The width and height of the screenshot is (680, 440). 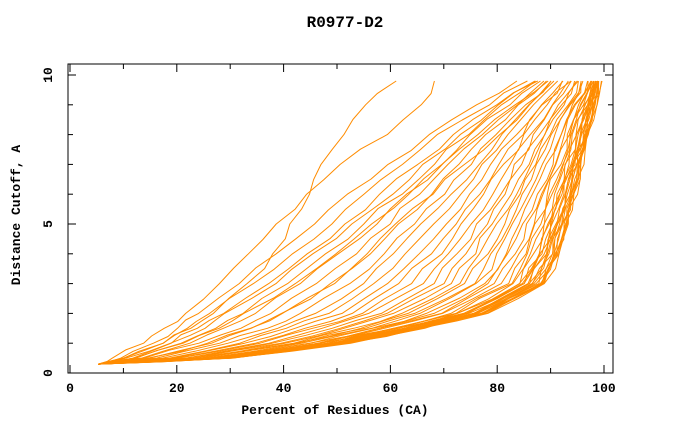 What do you see at coordinates (497, 388) in the screenshot?
I see `x-tick-label: 80` at bounding box center [497, 388].